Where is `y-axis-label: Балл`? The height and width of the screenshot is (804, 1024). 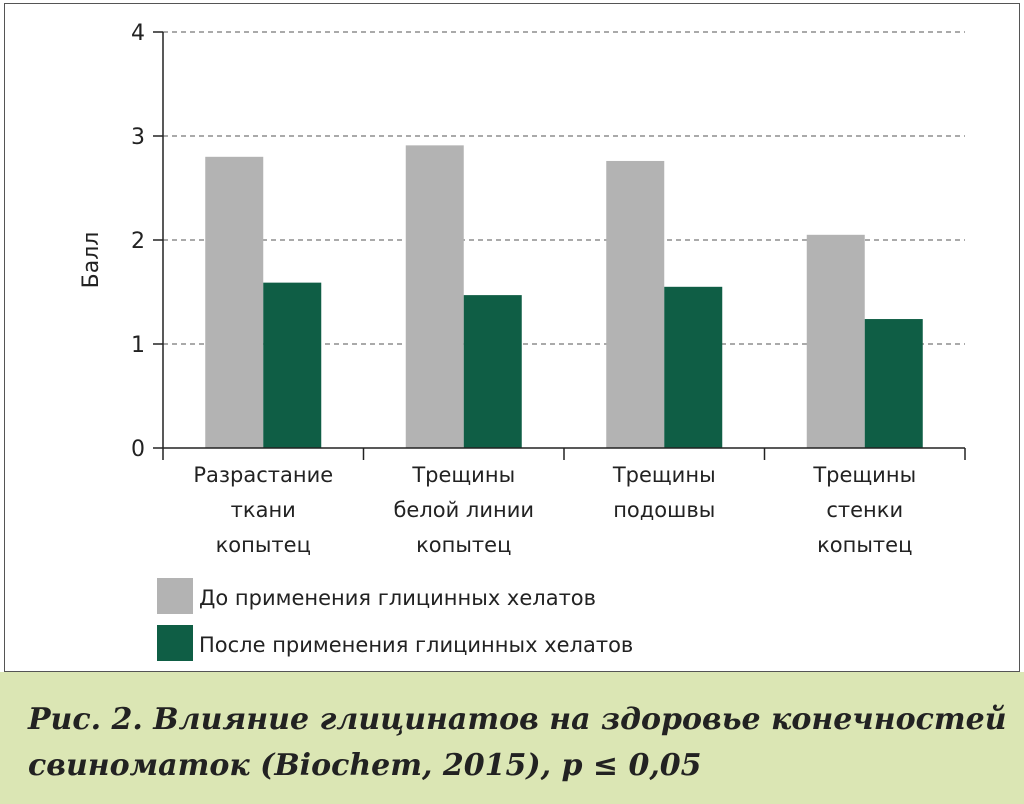 y-axis-label: Балл is located at coordinates (91, 260).